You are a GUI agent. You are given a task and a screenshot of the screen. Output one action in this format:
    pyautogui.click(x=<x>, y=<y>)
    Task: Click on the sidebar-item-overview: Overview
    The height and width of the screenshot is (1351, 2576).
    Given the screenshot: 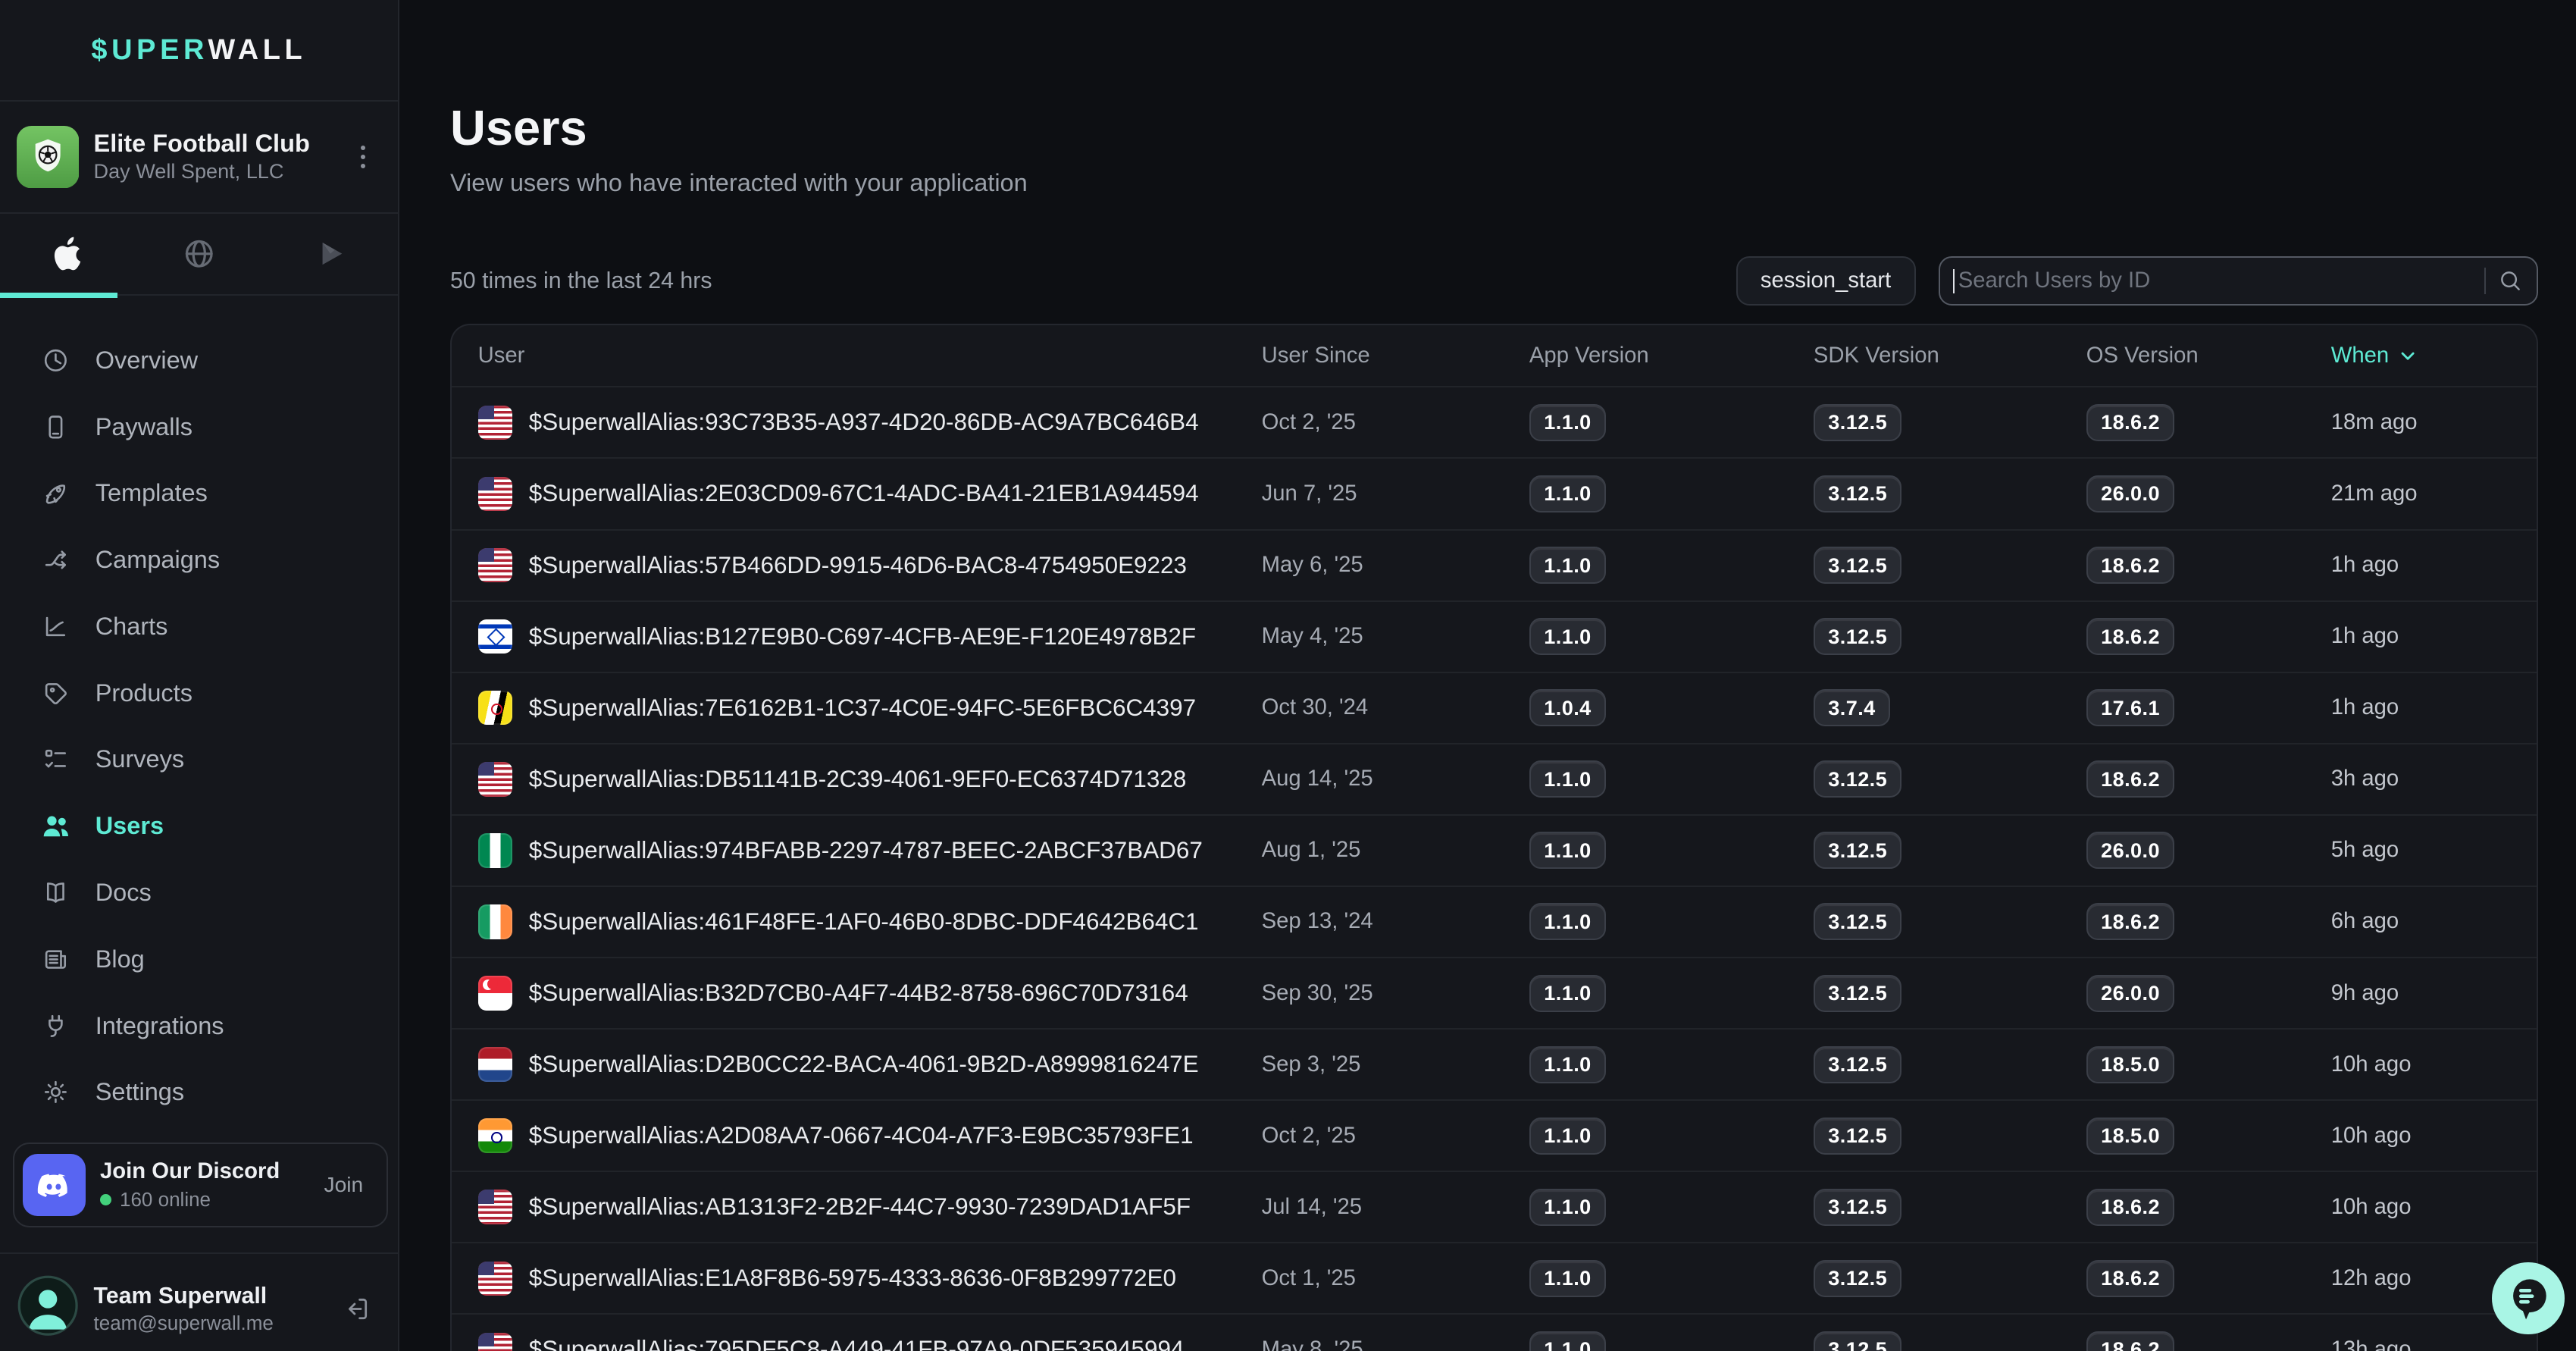 What is the action you would take?
    pyautogui.click(x=199, y=360)
    